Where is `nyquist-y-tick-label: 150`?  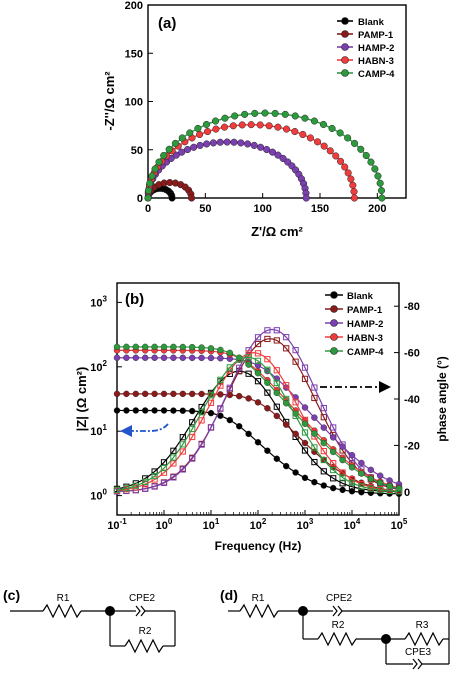
nyquist-y-tick-label: 150 is located at coordinates (134, 54).